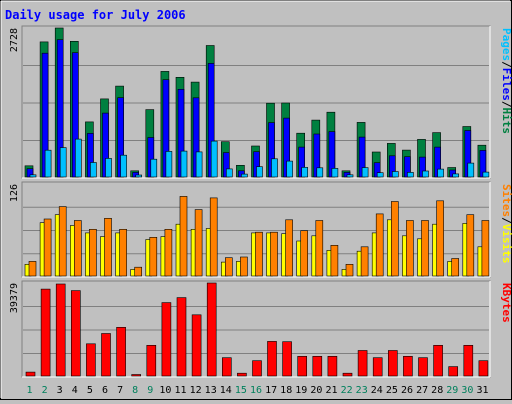 This screenshot has width=512, height=404. What do you see at coordinates (90, 390) in the screenshot?
I see `x-tick-label-day-5: 5` at bounding box center [90, 390].